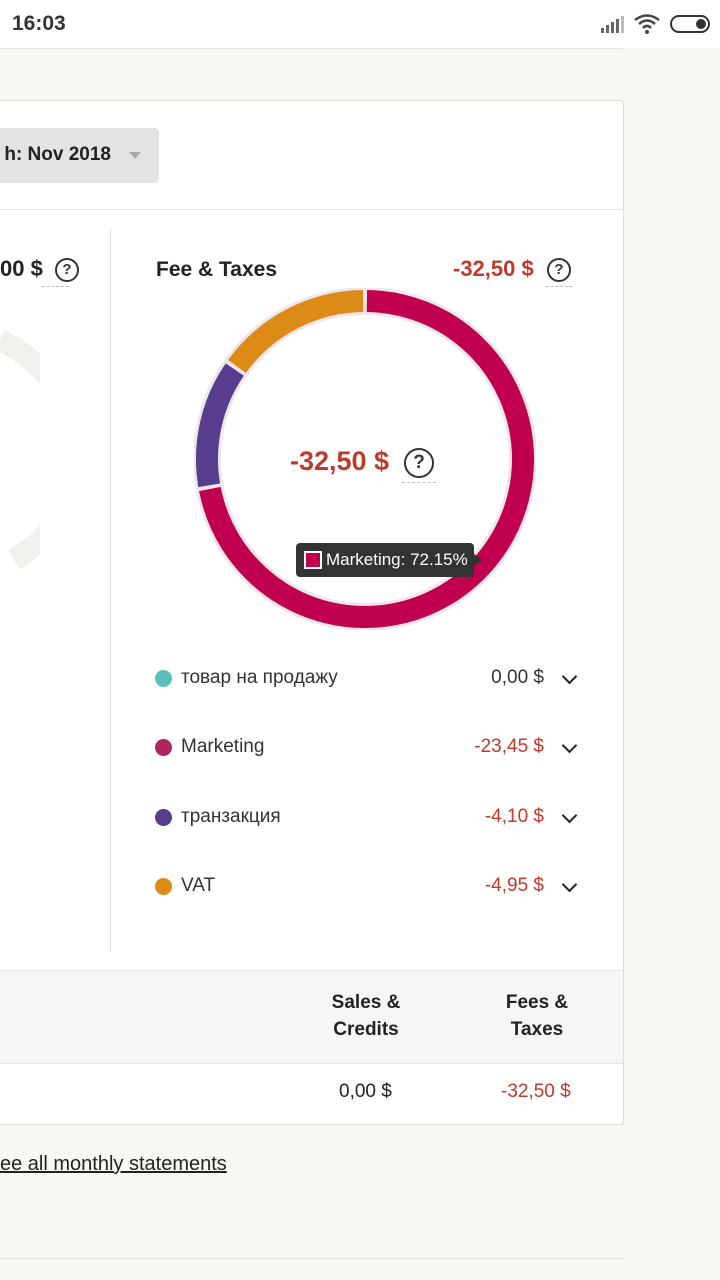 This screenshot has height=1280, width=720. What do you see at coordinates (20, 450) in the screenshot?
I see `sales-donut-fragment` at bounding box center [20, 450].